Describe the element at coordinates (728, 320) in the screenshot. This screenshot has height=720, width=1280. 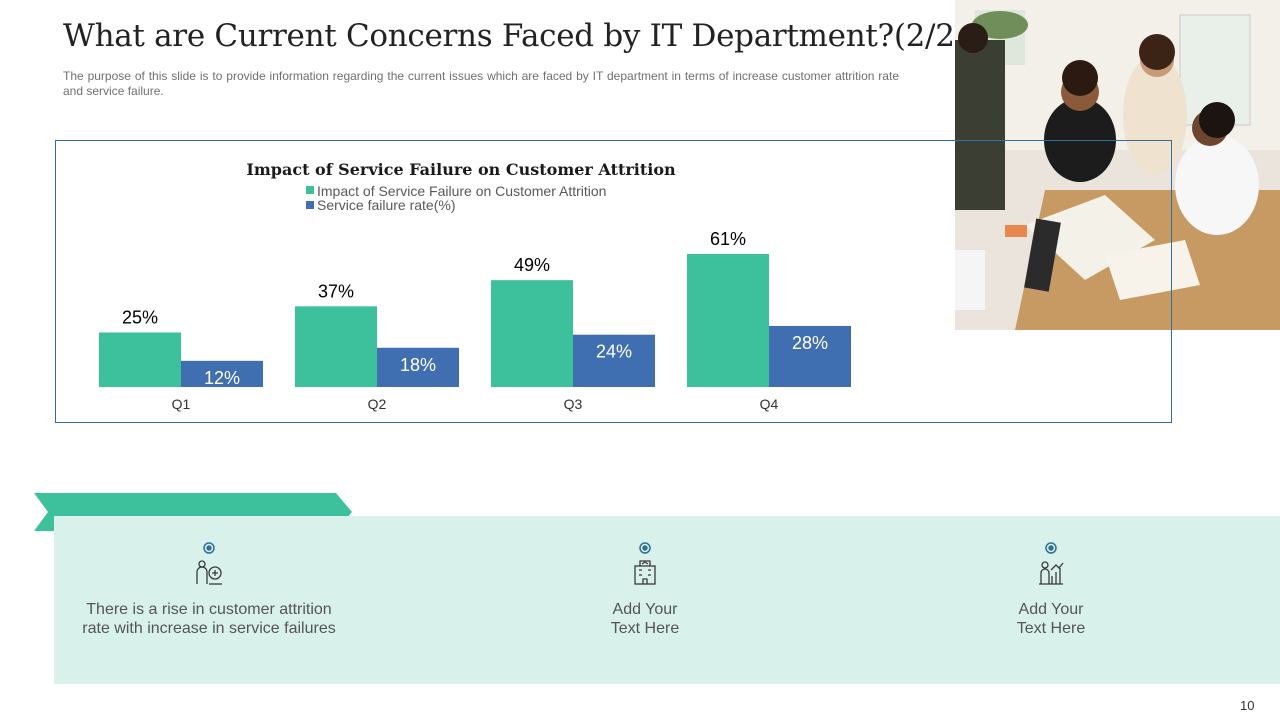
I see `bar-impact-q4` at that location.